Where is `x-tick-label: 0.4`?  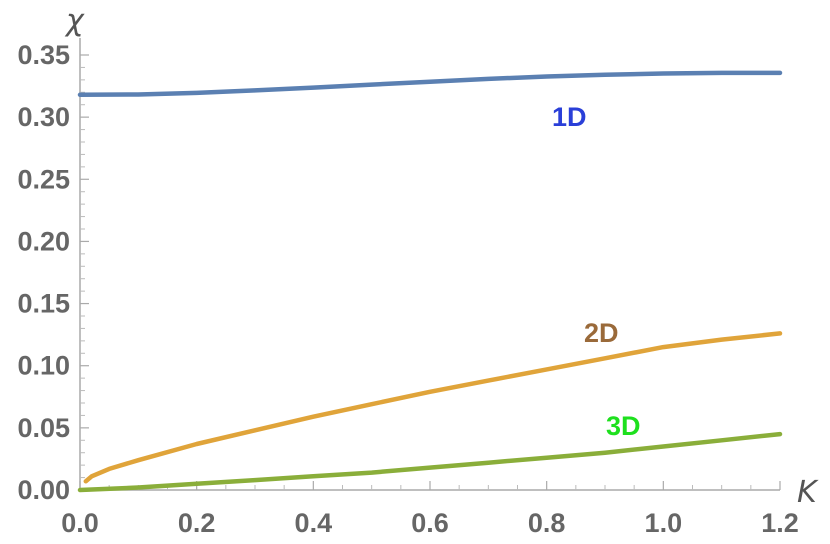
x-tick-label: 0.4 is located at coordinates (314, 523).